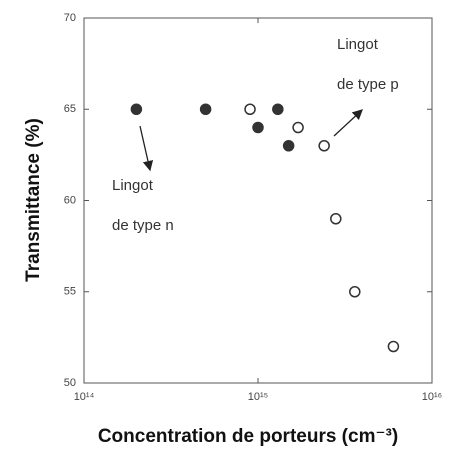  I want to click on y-tick-label: 50, so click(70, 383).